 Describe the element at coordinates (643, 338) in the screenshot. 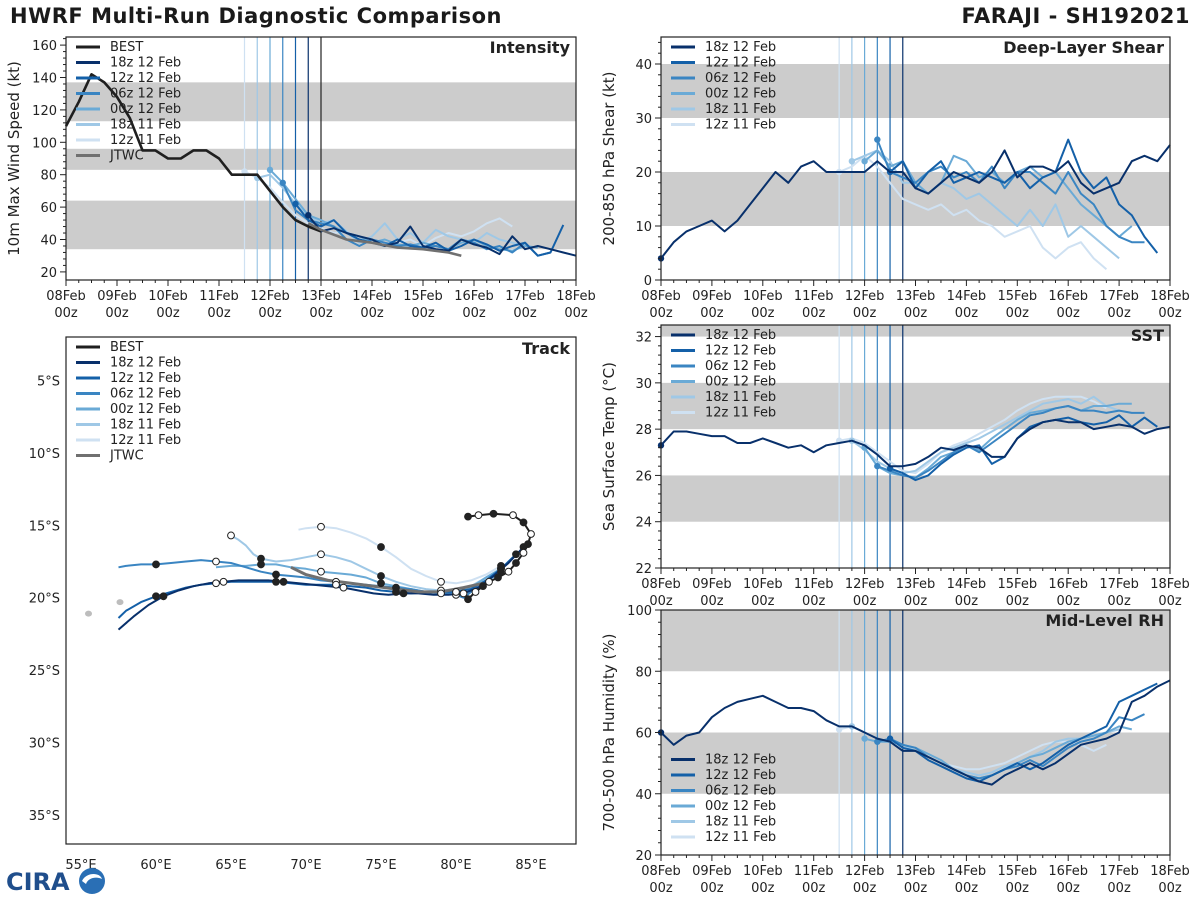

I see `y-tick-label: 32` at that location.